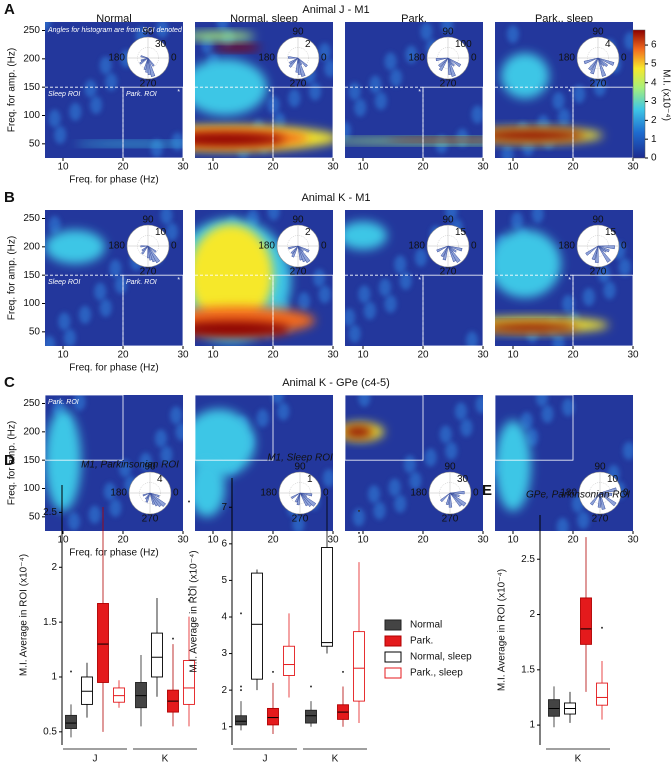 This screenshot has width=672, height=765. Describe the element at coordinates (9, 382) in the screenshot. I see `panel-letter: C` at that location.